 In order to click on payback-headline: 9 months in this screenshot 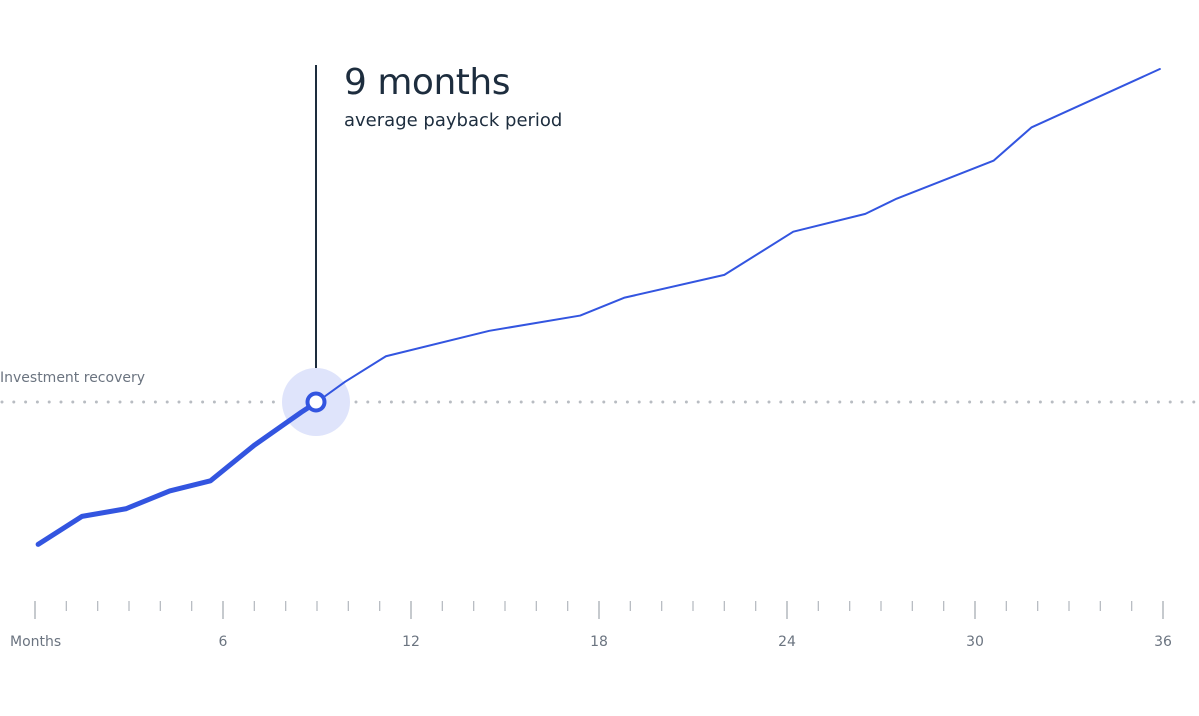, I will do `click(427, 82)`.